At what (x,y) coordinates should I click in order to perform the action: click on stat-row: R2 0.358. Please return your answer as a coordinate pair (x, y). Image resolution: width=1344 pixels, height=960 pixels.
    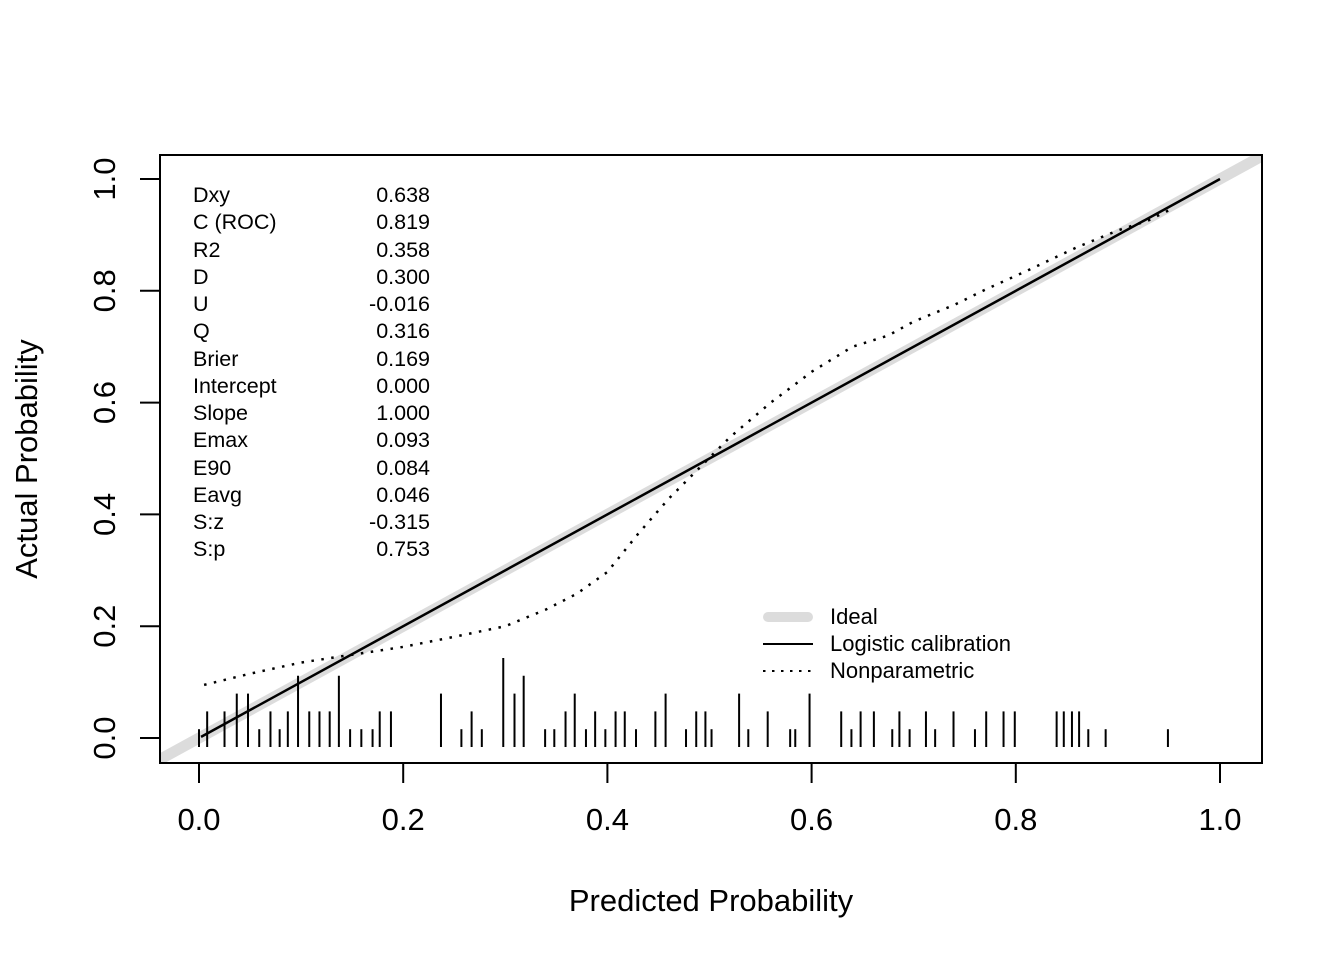
    Looking at the image, I should click on (311, 250).